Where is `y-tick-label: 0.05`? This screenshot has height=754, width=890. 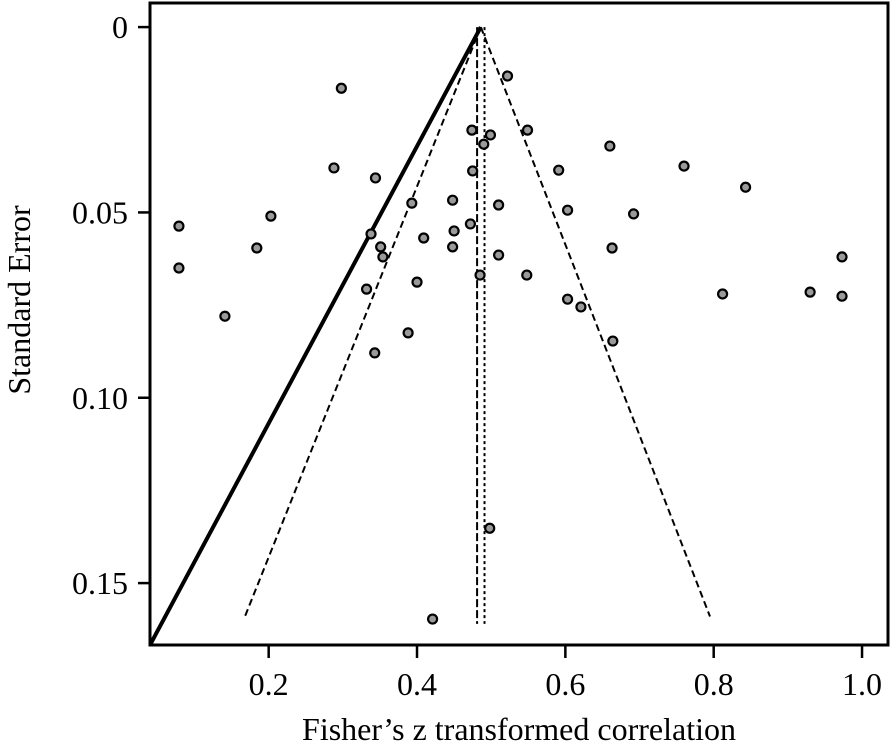 y-tick-label: 0.05 is located at coordinates (100, 212).